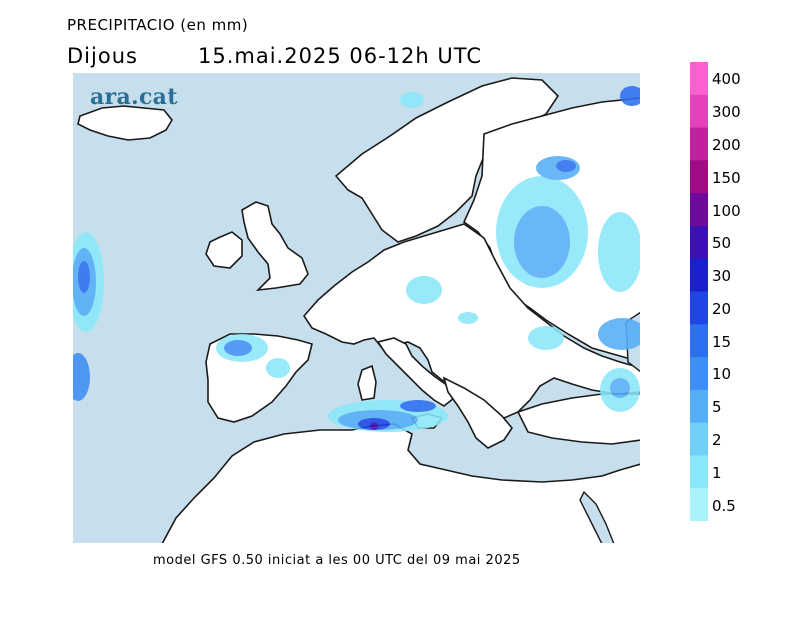 The image size is (800, 617). I want to click on legend-label-400: 400, so click(726, 79).